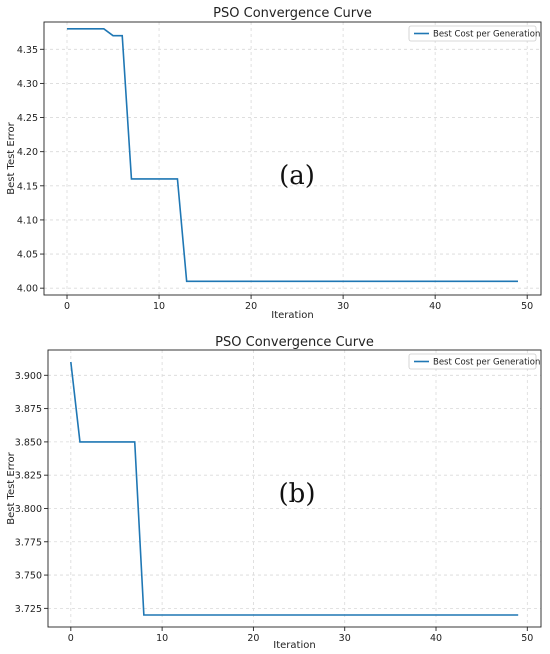 The height and width of the screenshot is (654, 550). Describe the element at coordinates (297, 494) in the screenshot. I see `panel-tag: (b)` at that location.